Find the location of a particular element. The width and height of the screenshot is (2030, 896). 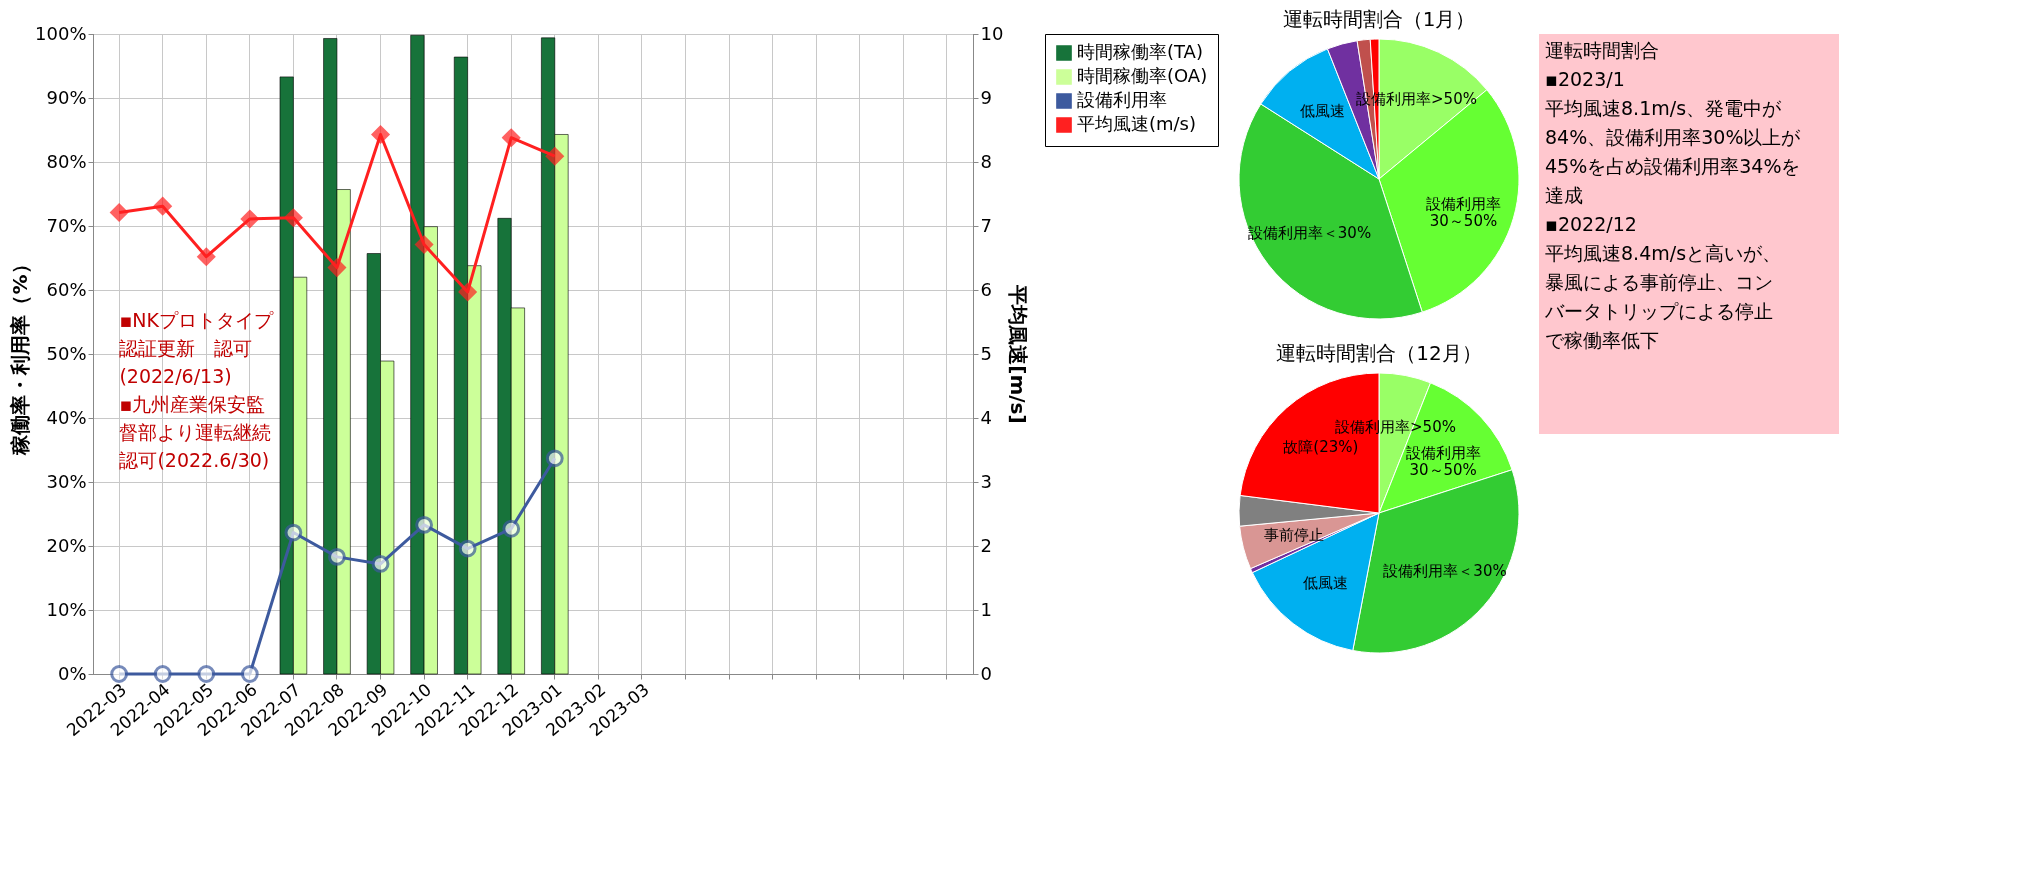

chart-title: 運転時間割合（12月） is located at coordinates (1379, 353).